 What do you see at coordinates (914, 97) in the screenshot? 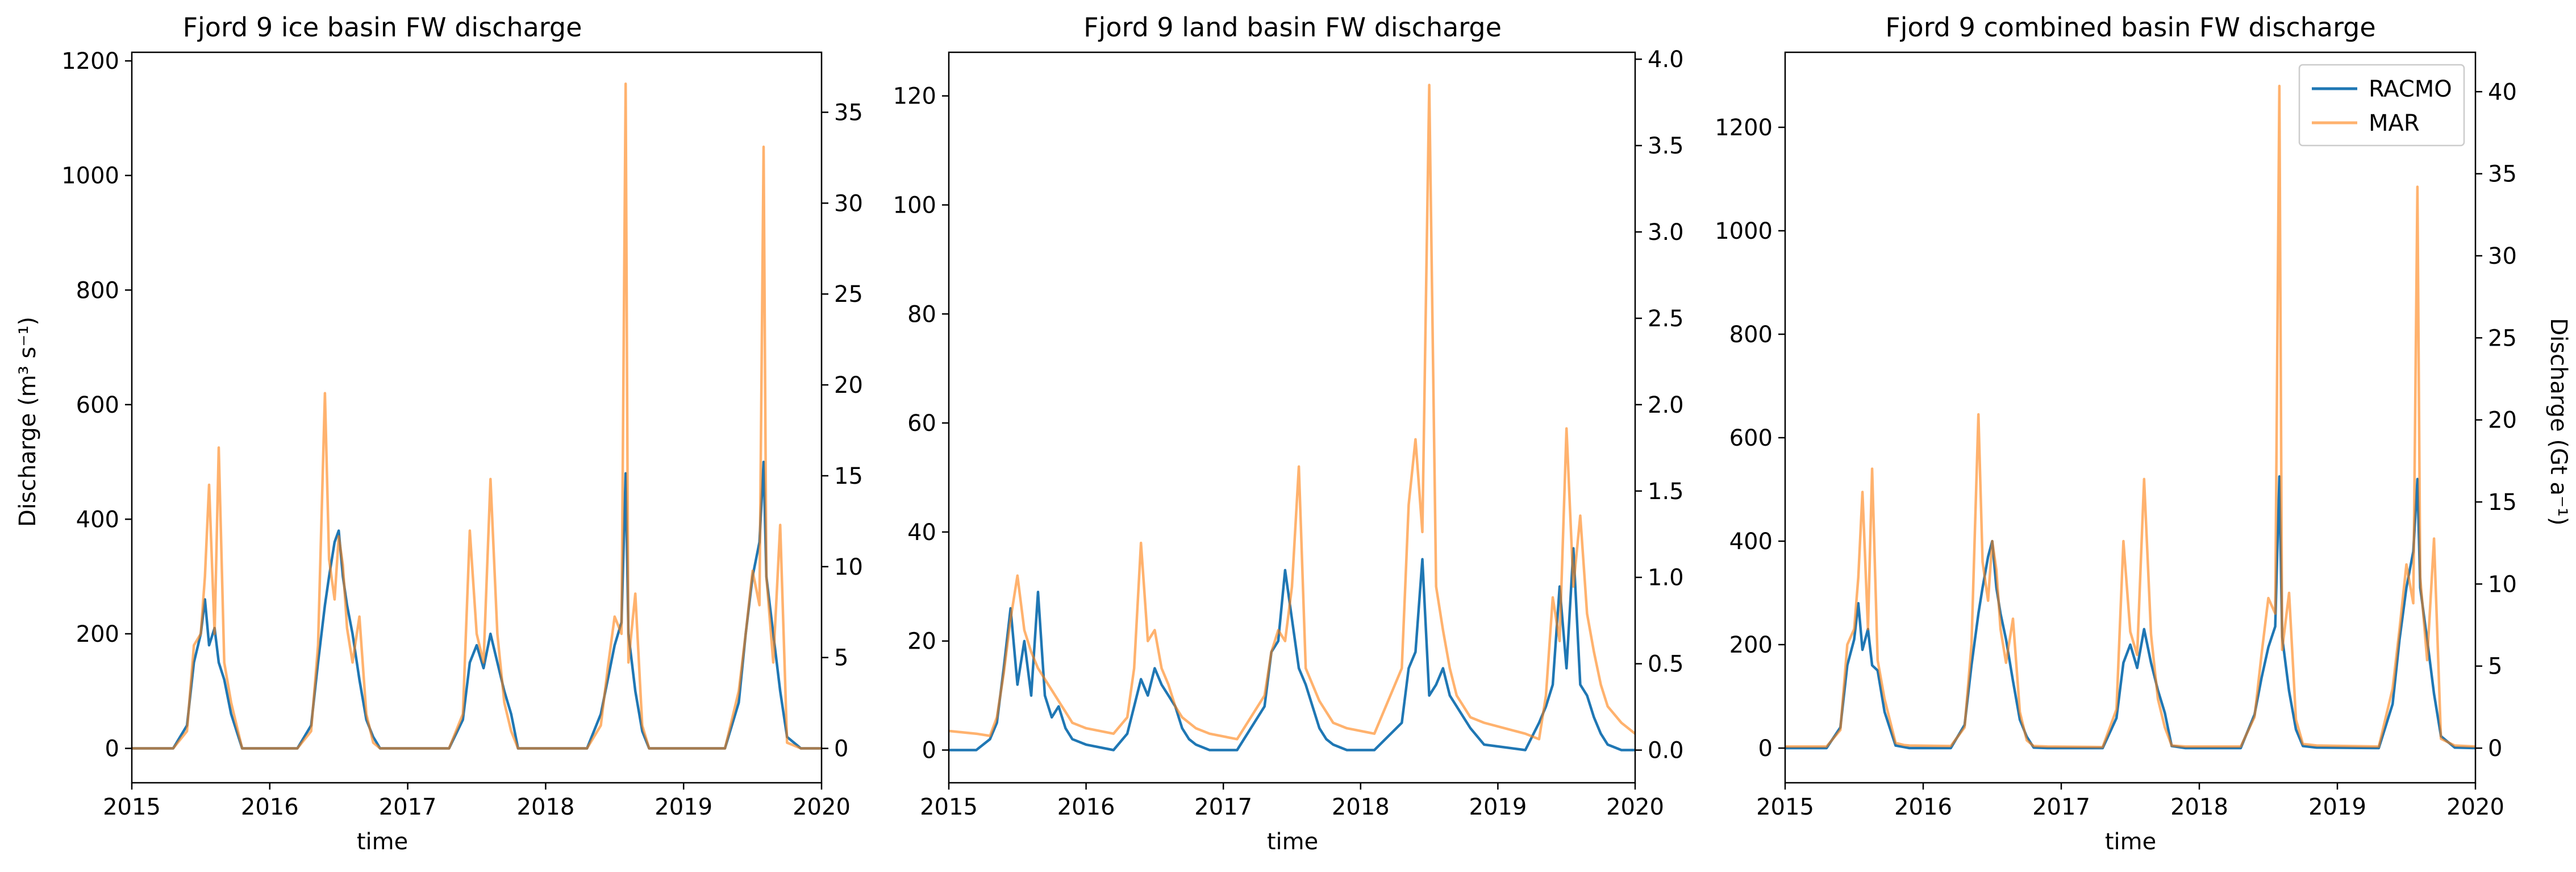
I see `y-tick-label: 120` at bounding box center [914, 97].